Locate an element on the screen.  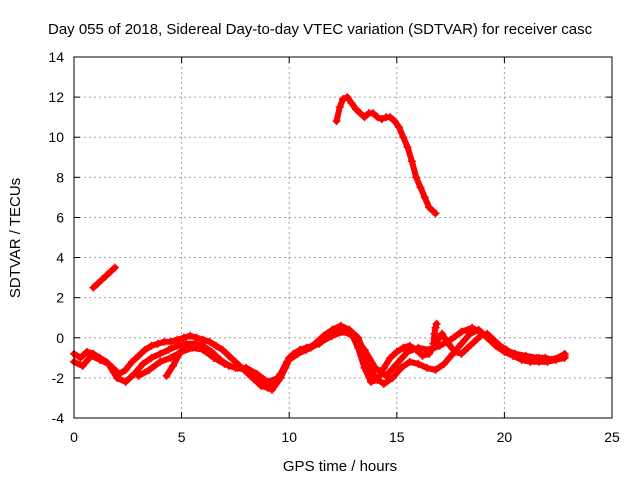
y-tick-label: -4 is located at coordinates (58, 418).